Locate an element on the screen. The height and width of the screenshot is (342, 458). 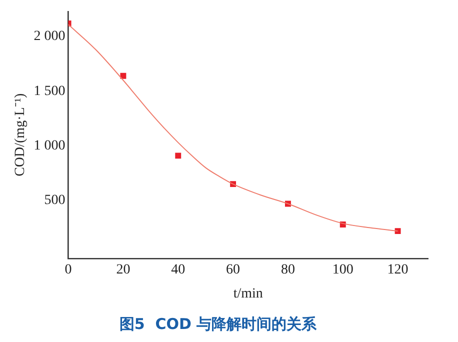
x-tick-label: 100 is located at coordinates (343, 270).